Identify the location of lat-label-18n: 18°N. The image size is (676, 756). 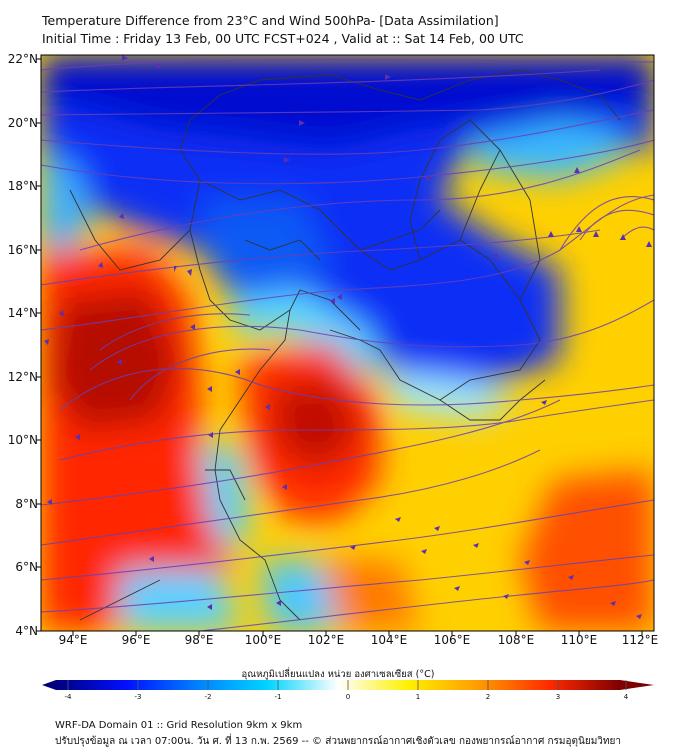
(22, 186).